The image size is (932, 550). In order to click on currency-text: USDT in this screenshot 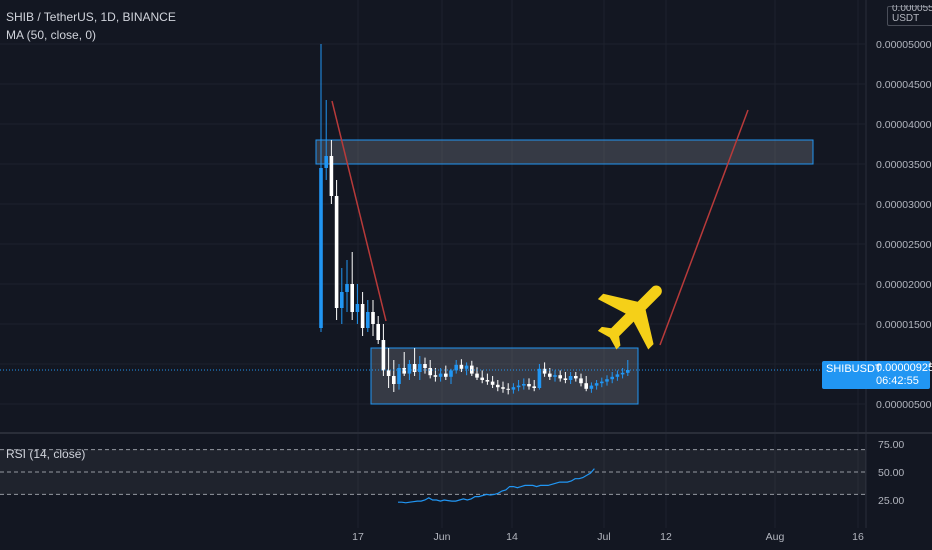, I will do `click(906, 18)`.